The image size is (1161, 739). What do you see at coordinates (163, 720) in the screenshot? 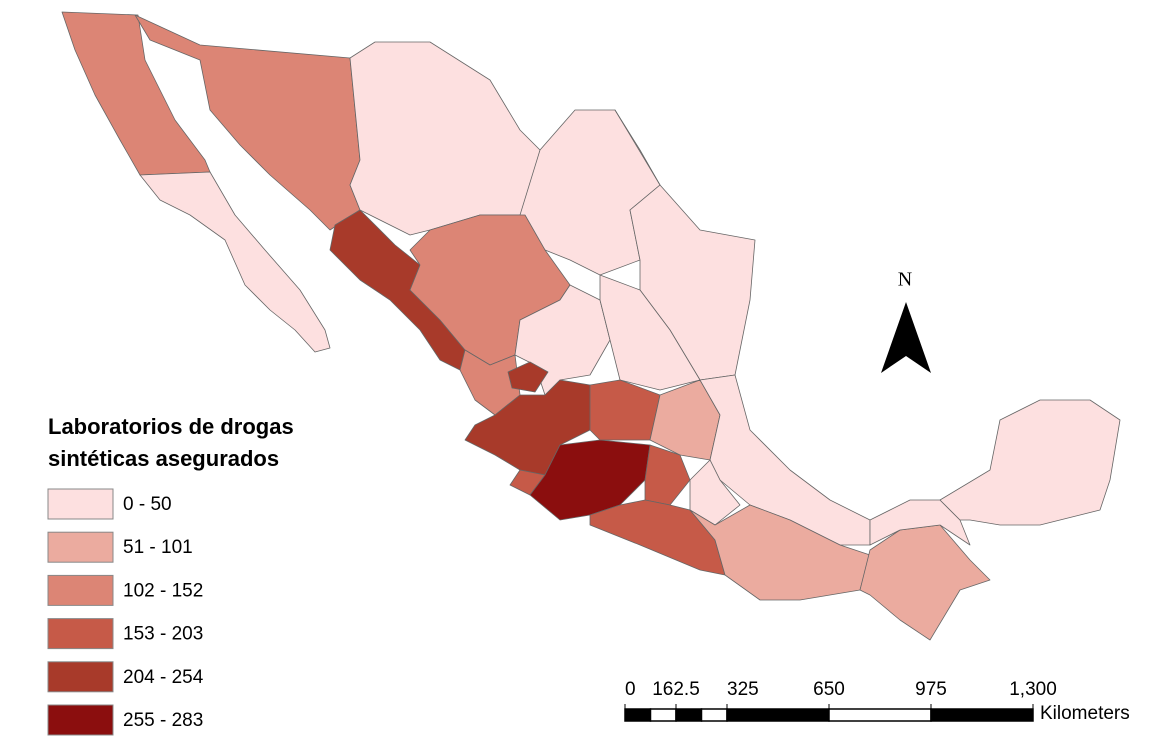
I see `legend-label: 255 - 283` at bounding box center [163, 720].